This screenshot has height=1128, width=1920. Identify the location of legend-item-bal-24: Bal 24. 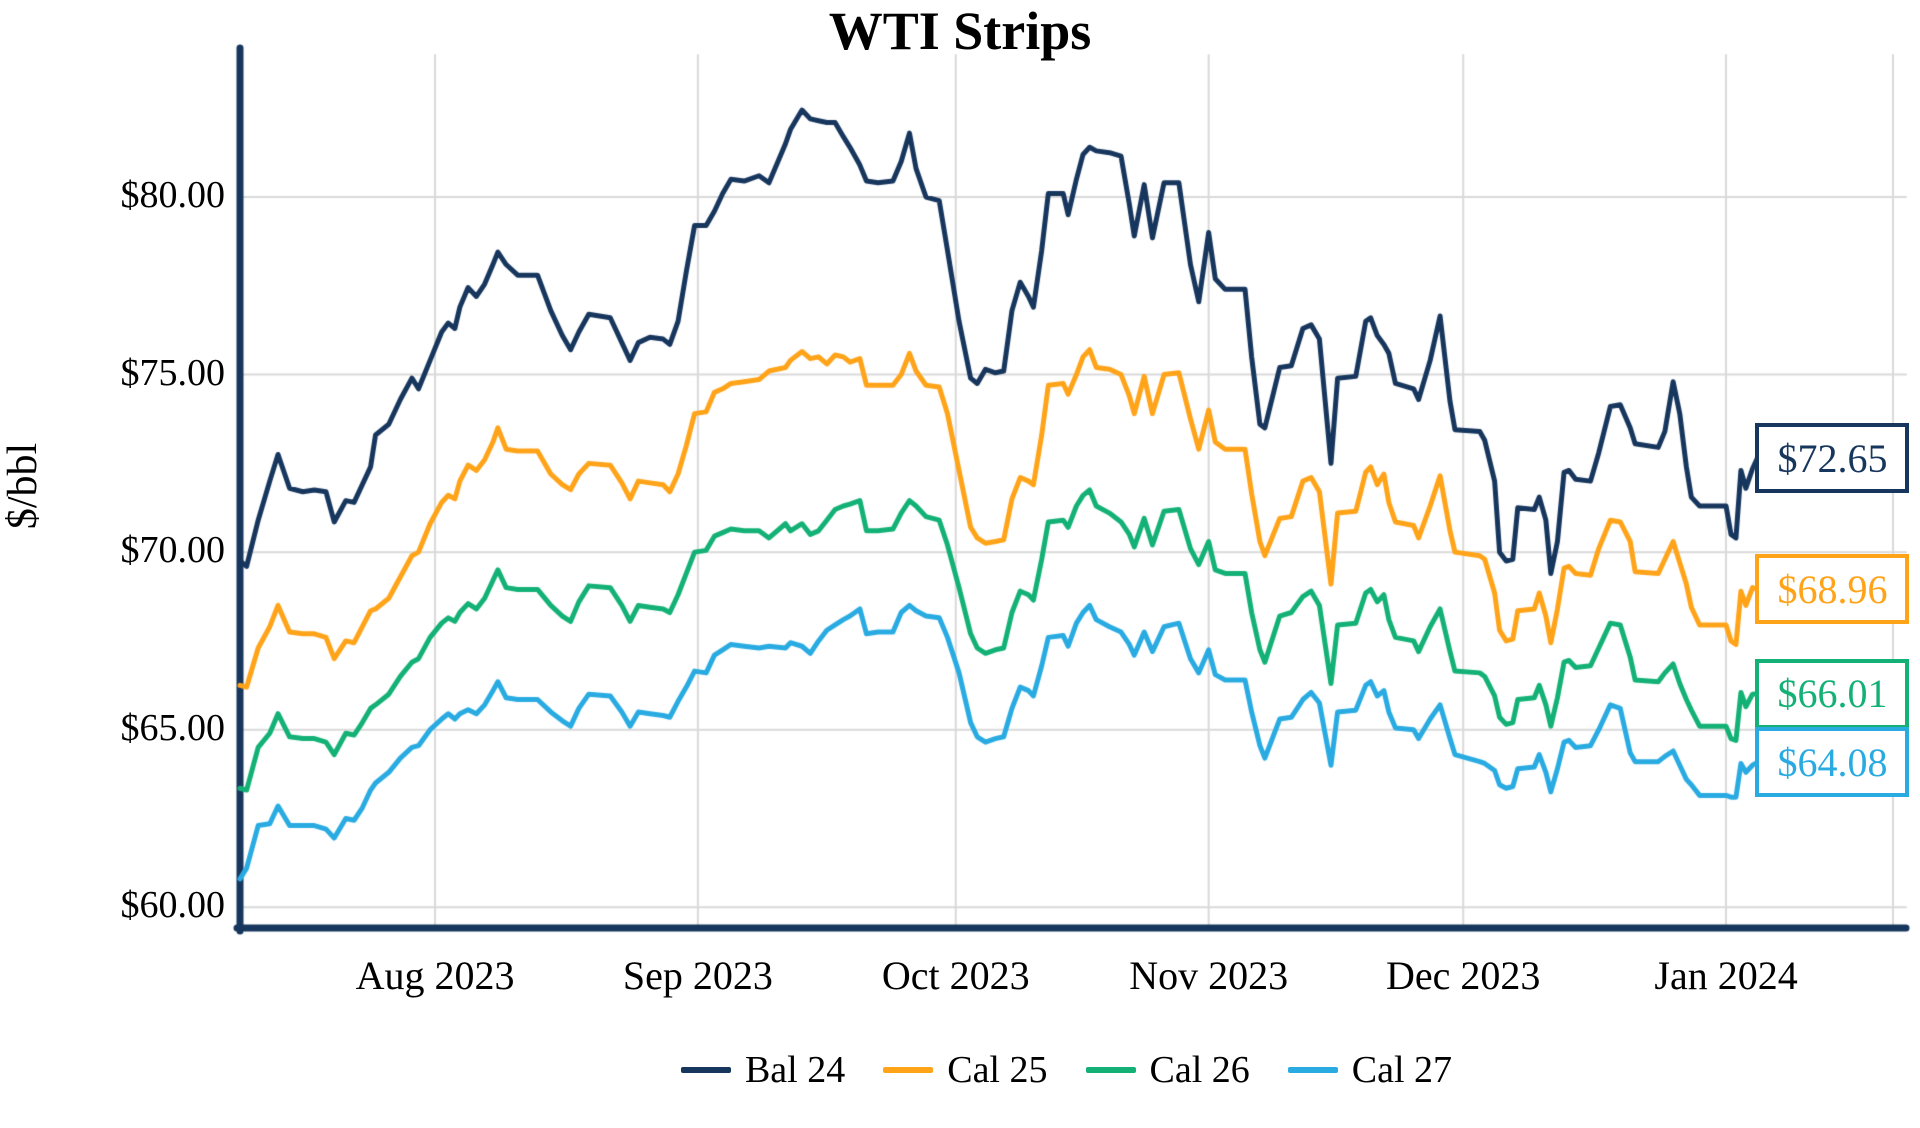
(763, 1070).